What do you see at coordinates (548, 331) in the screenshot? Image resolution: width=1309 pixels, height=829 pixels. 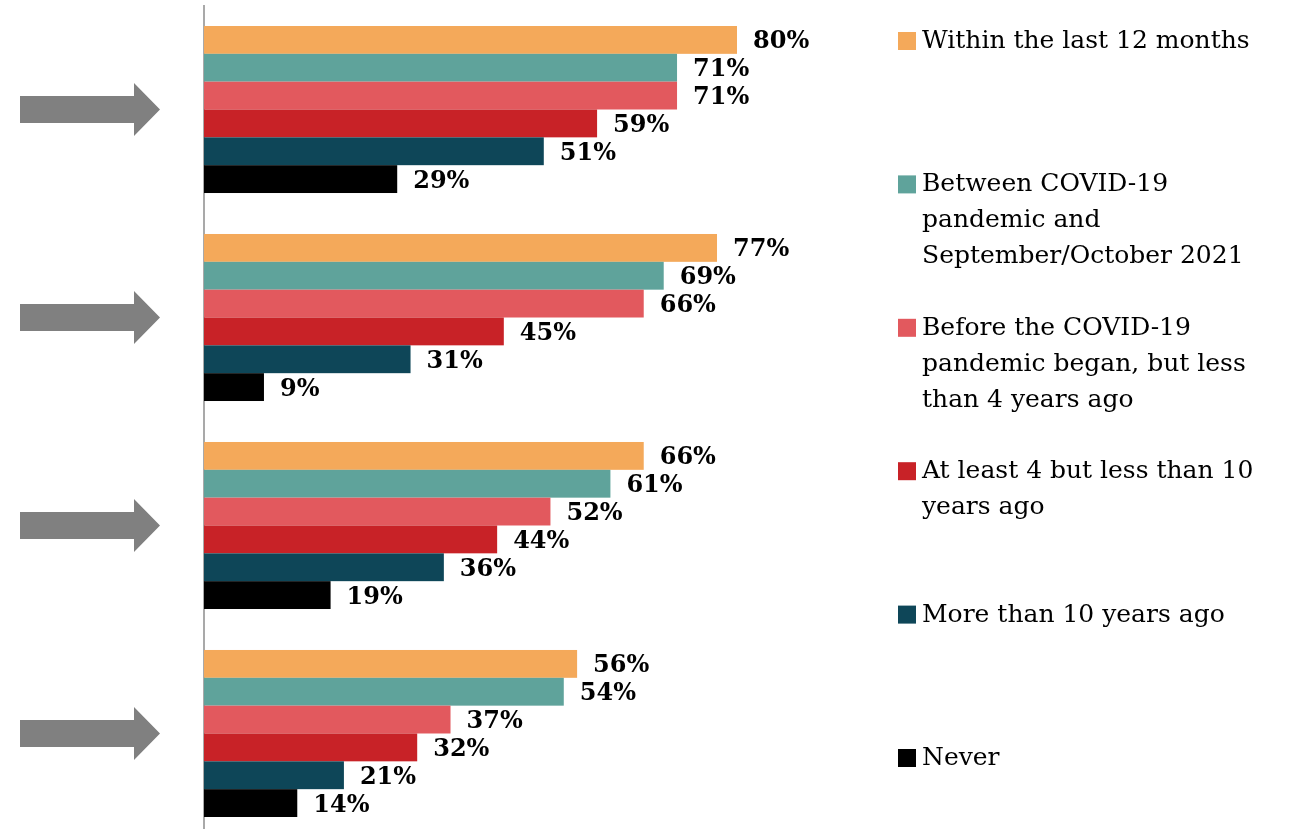 I see `data-label: 45%` at bounding box center [548, 331].